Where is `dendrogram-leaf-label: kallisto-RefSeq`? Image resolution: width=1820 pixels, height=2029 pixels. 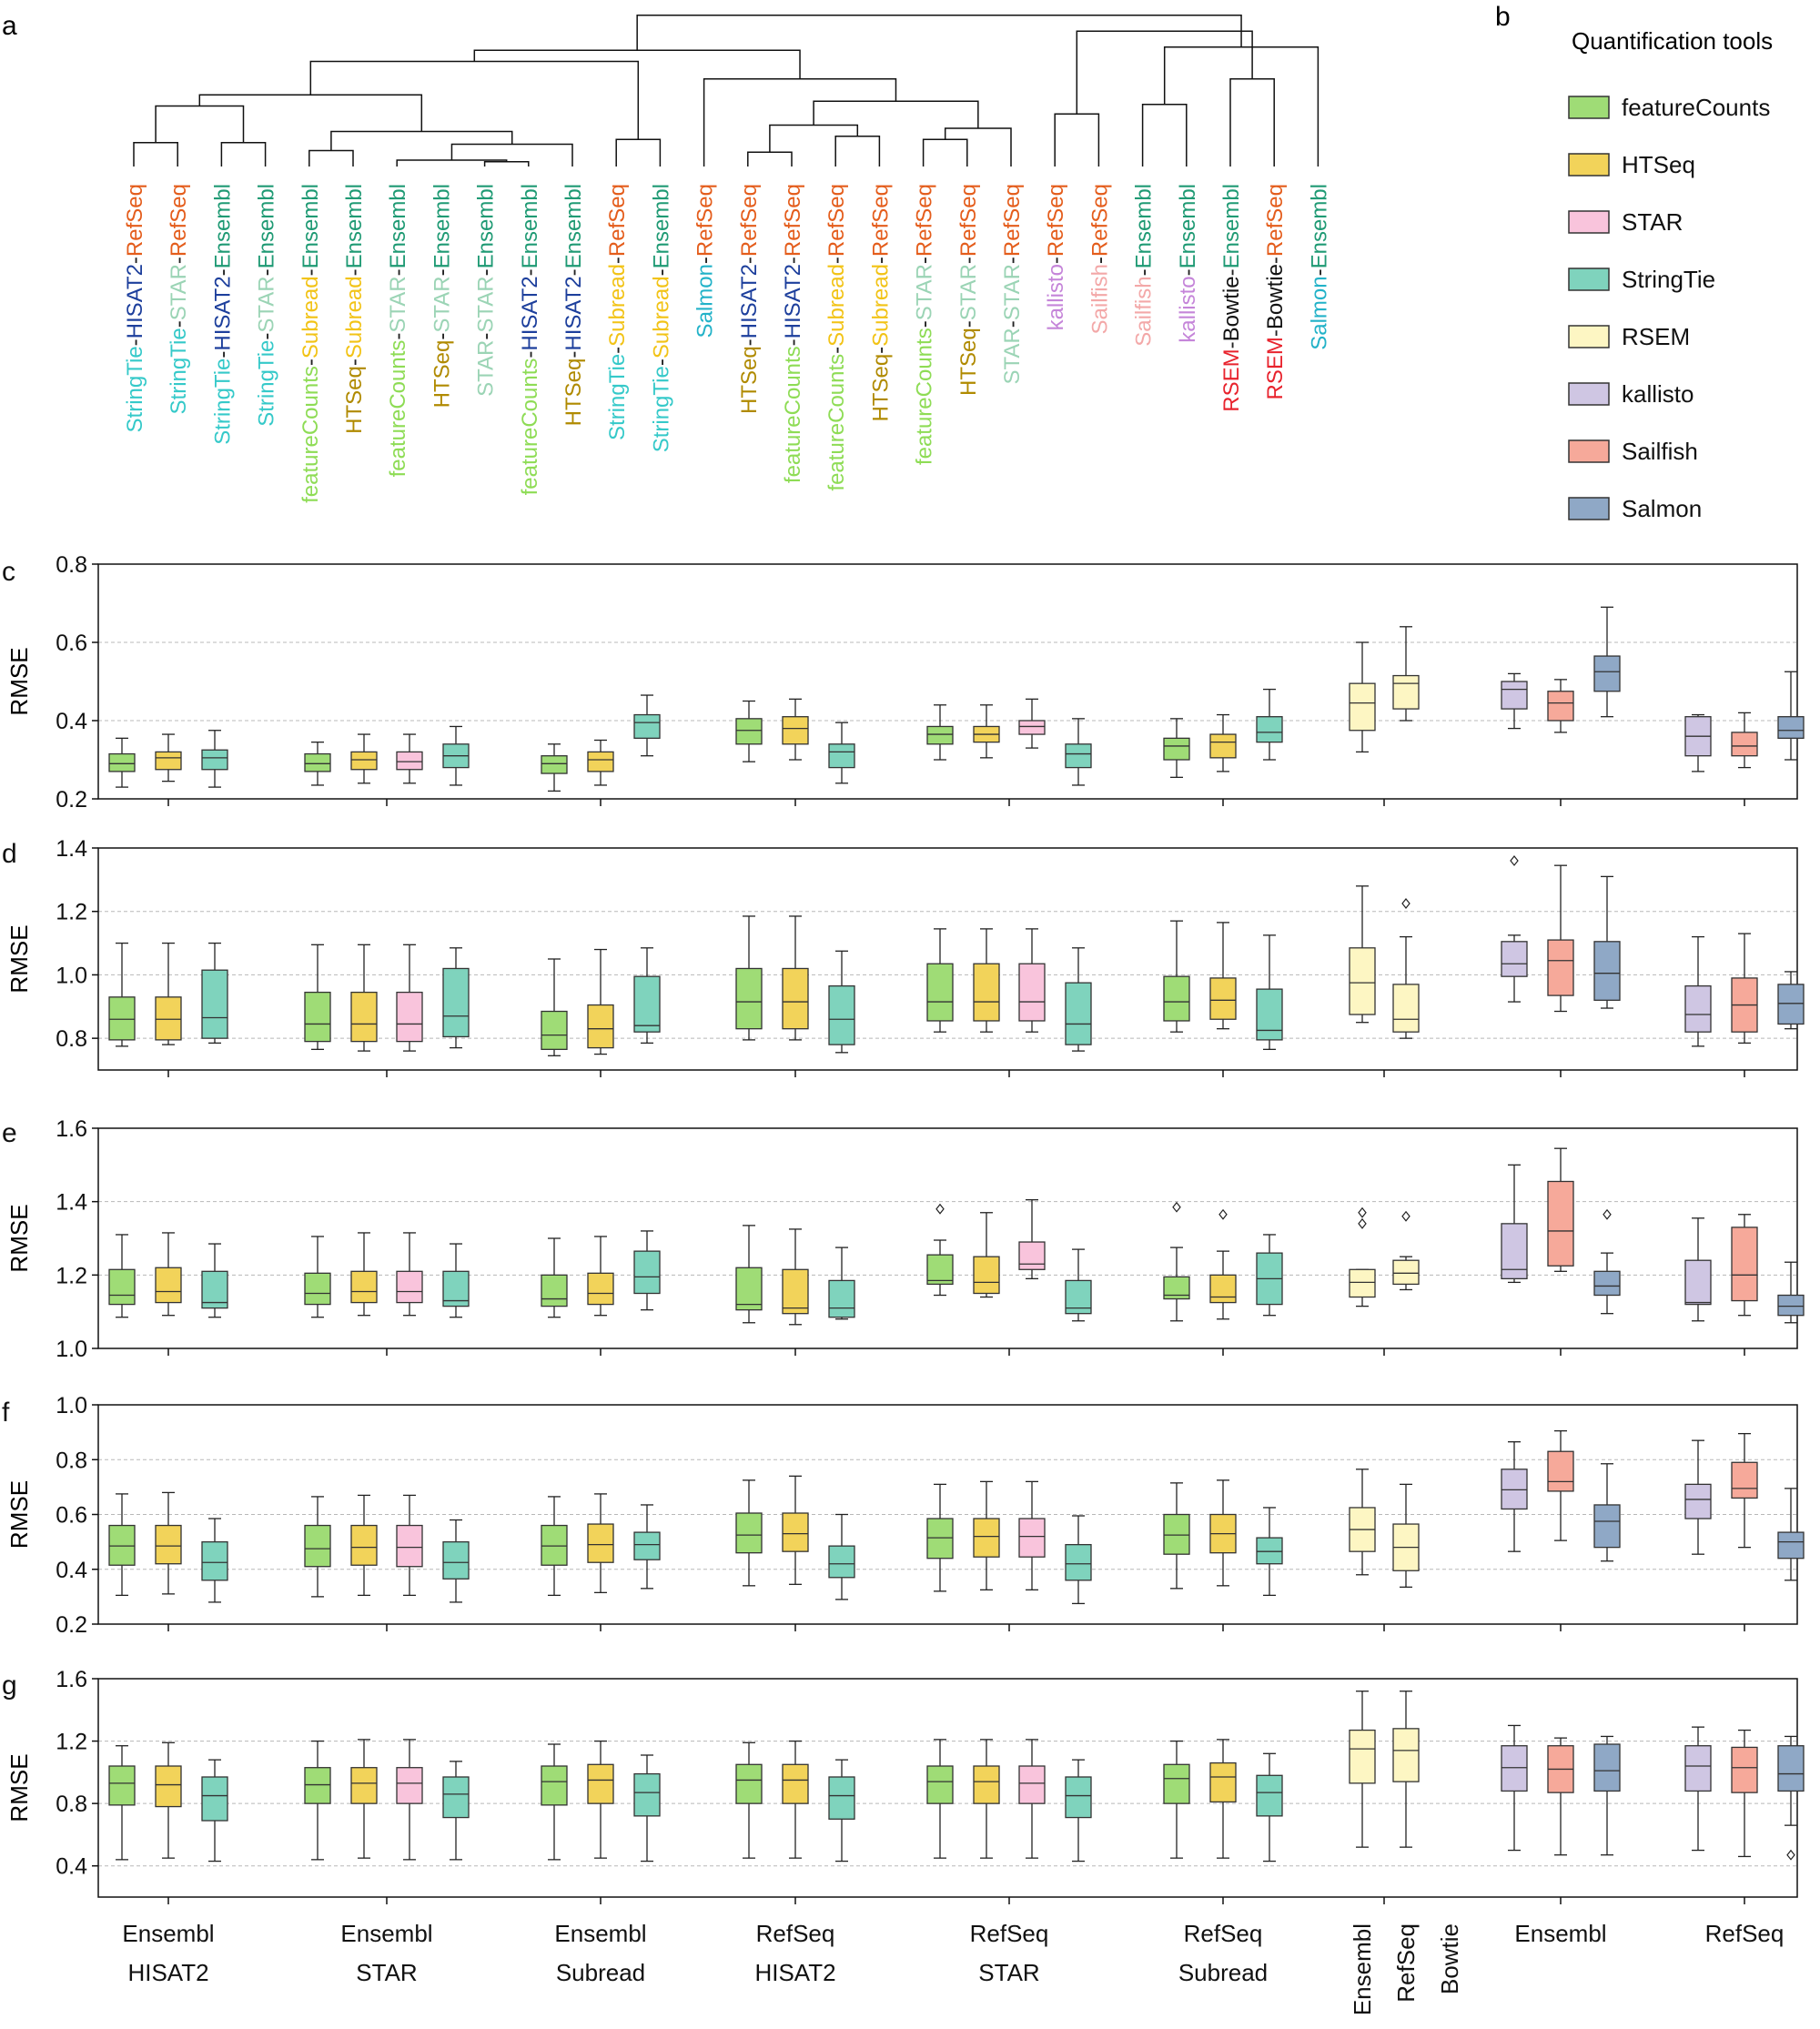 dendrogram-leaf-label: kallisto-RefSeq is located at coordinates (1056, 257).